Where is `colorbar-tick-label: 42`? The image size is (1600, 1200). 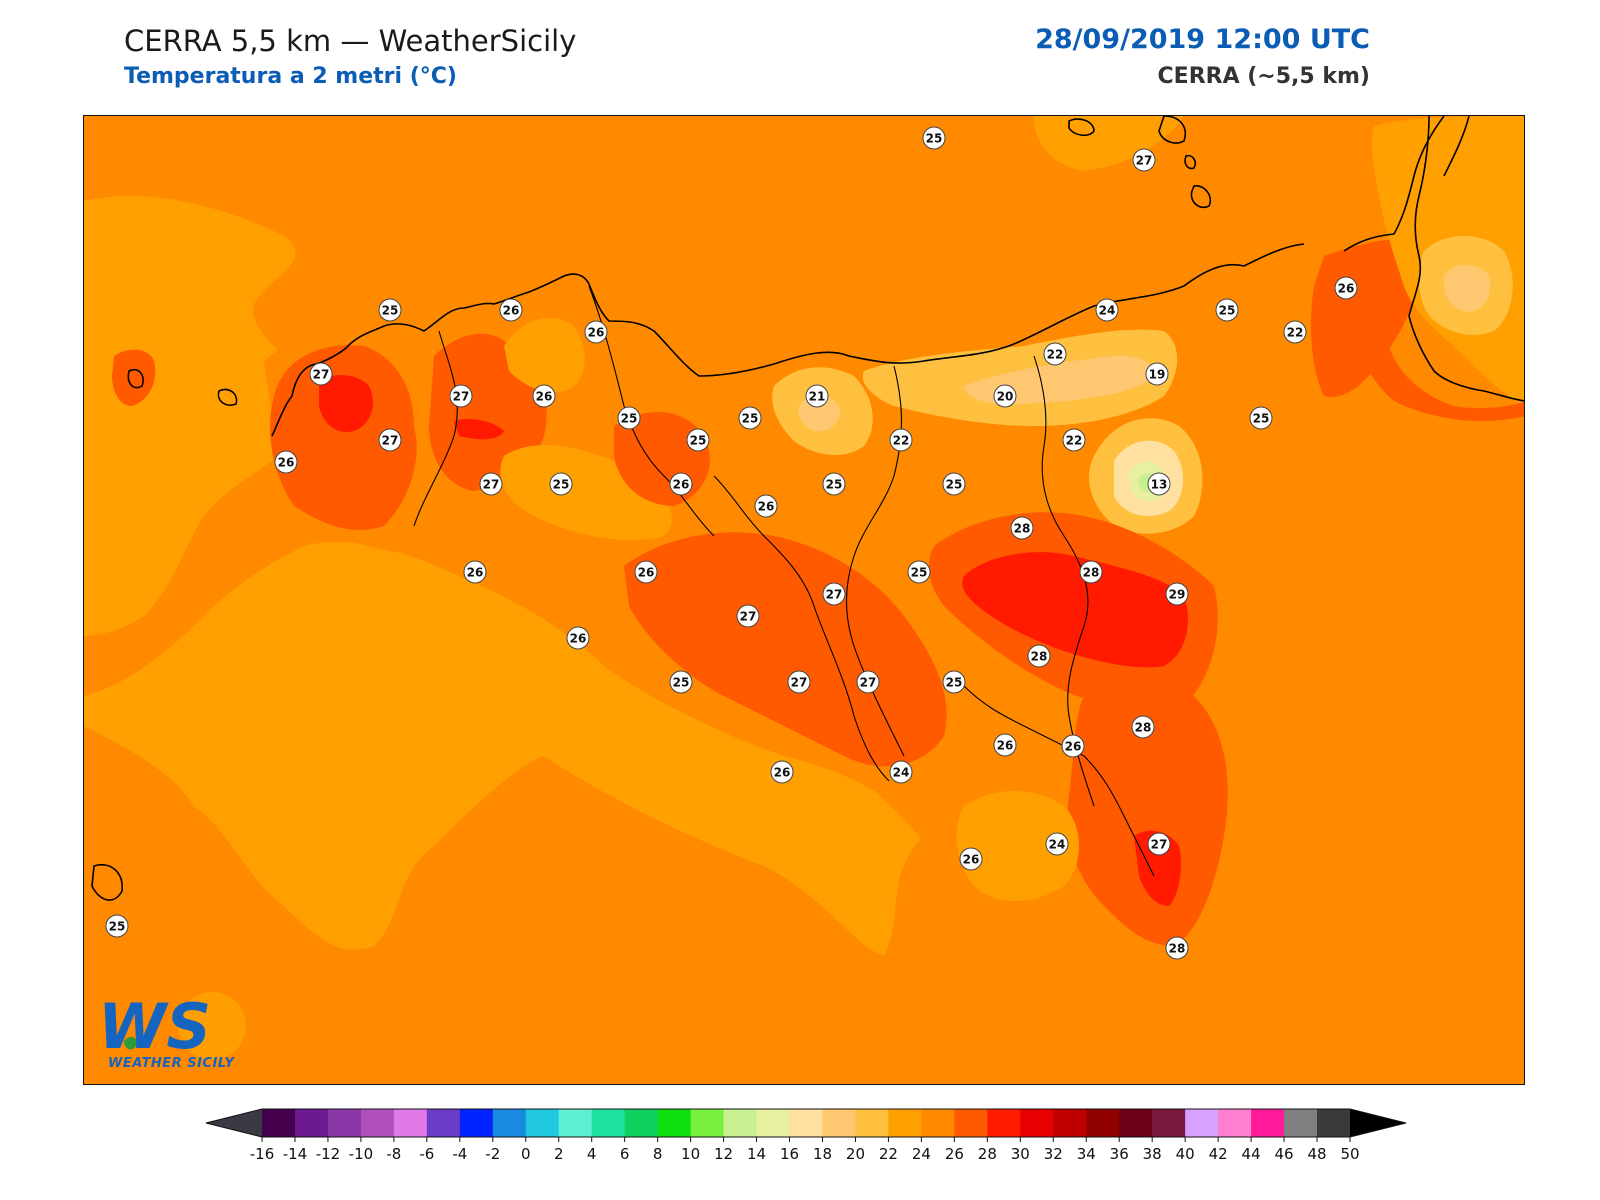
colorbar-tick-label: 42 is located at coordinates (1218, 1154).